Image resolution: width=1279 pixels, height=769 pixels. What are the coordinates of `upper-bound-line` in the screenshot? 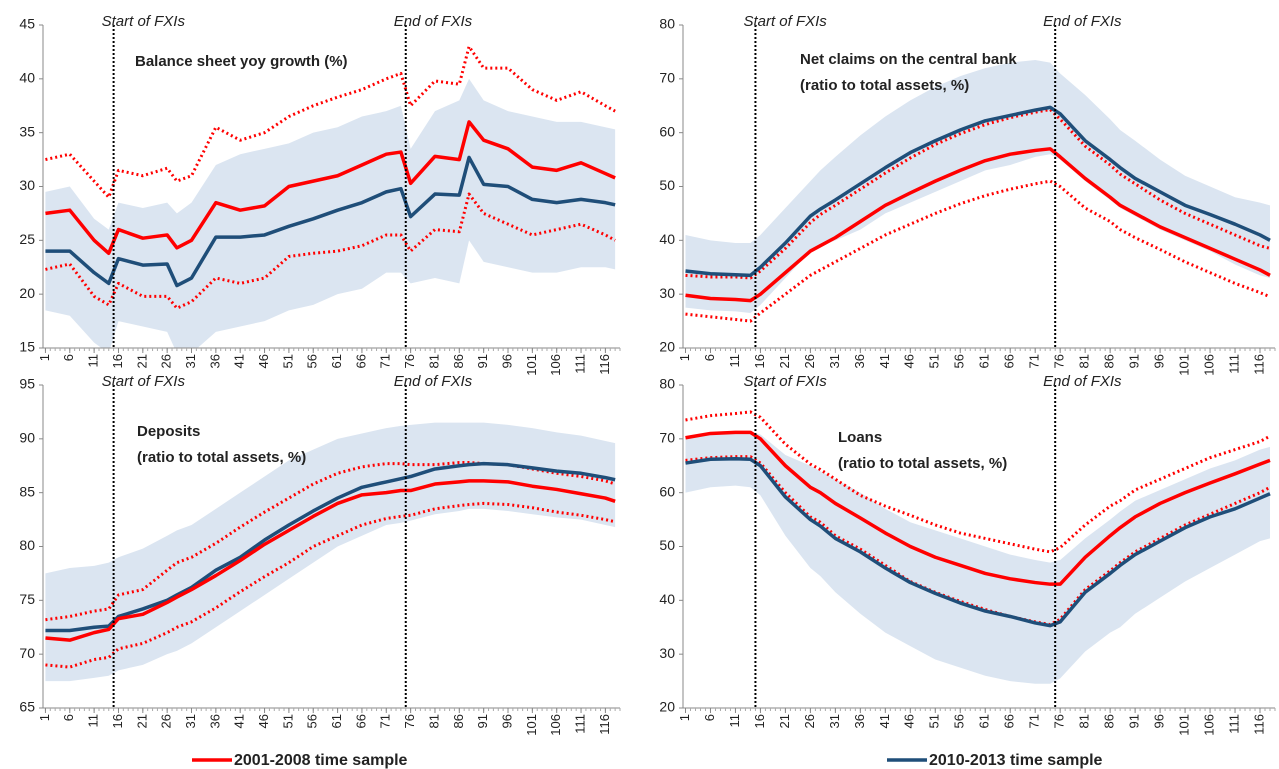 It's located at (978, 482).